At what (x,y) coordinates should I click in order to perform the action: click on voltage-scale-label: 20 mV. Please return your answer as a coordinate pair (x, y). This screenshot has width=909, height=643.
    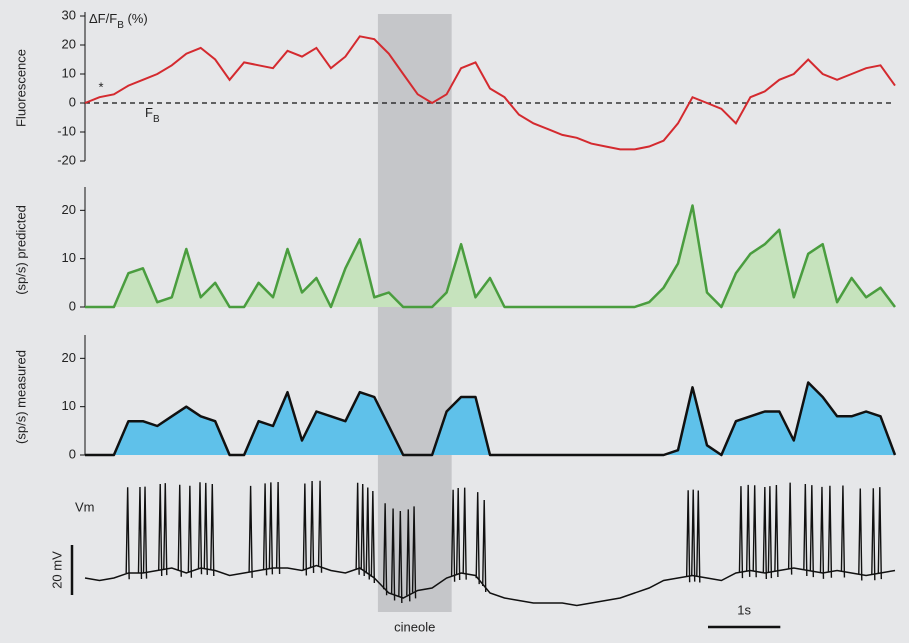
    Looking at the image, I should click on (56, 570).